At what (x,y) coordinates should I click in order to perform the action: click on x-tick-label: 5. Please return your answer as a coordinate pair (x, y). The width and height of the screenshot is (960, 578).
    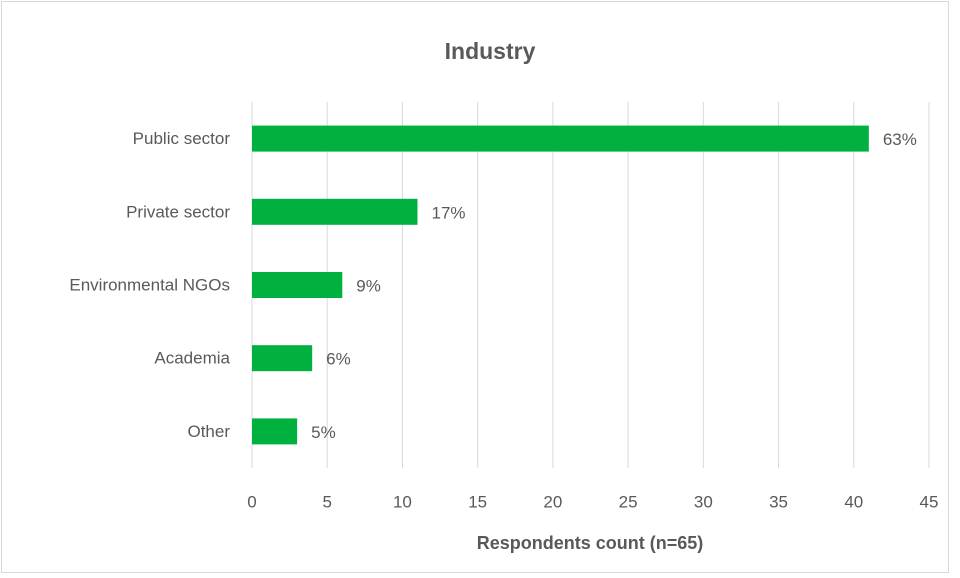
    Looking at the image, I should click on (326, 501).